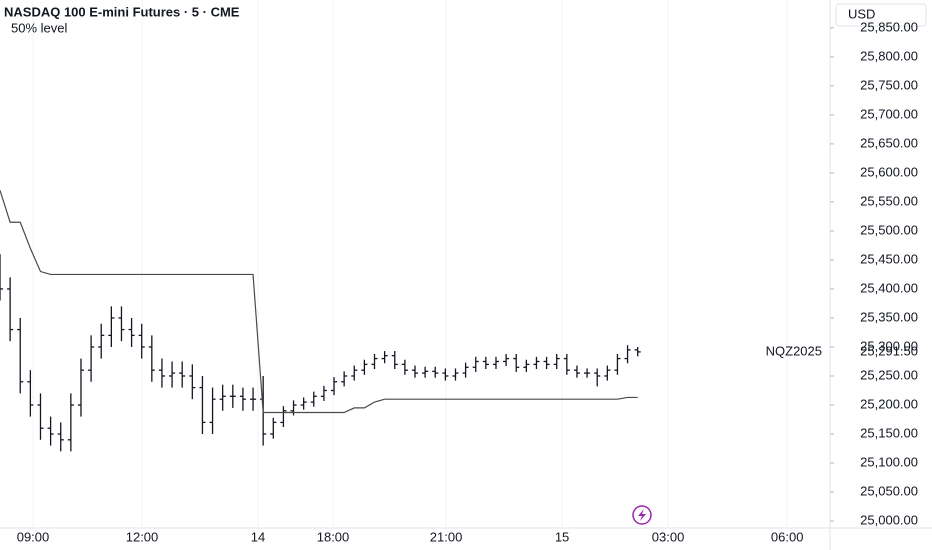 The width and height of the screenshot is (932, 550). What do you see at coordinates (258, 536) in the screenshot?
I see `x-tick-label: 14` at bounding box center [258, 536].